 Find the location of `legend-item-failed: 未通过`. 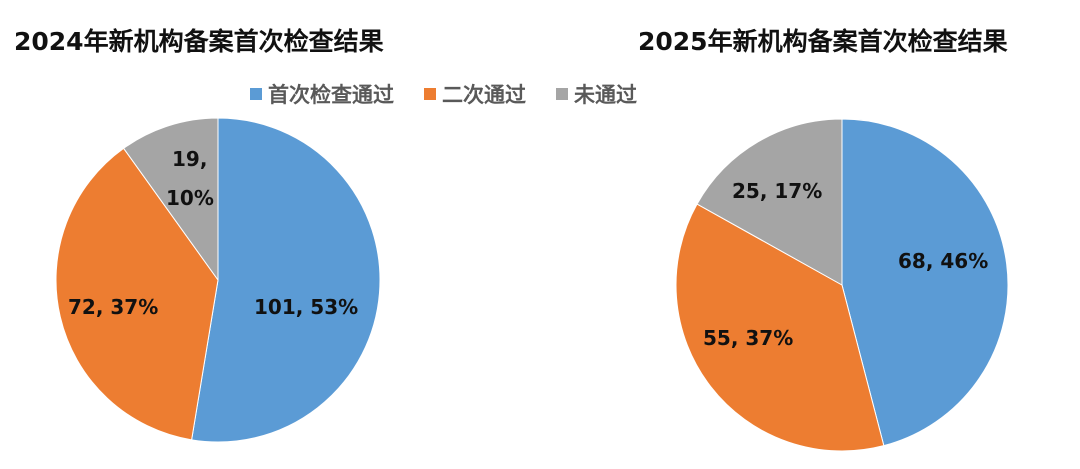

legend-item-failed: 未通过 is located at coordinates (596, 94).